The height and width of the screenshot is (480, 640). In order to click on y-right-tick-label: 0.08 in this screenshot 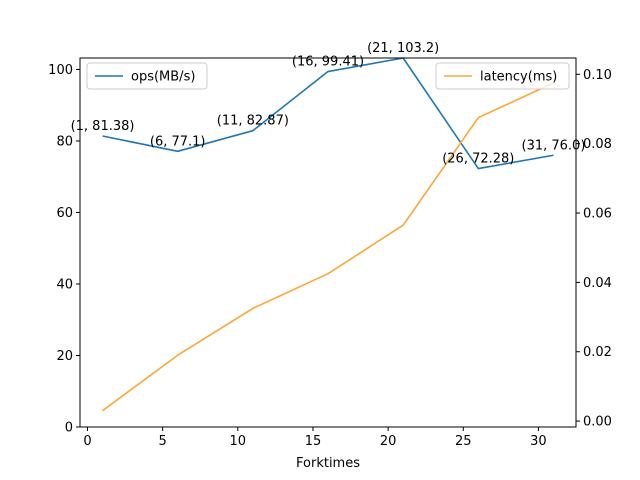, I will do `click(597, 144)`.